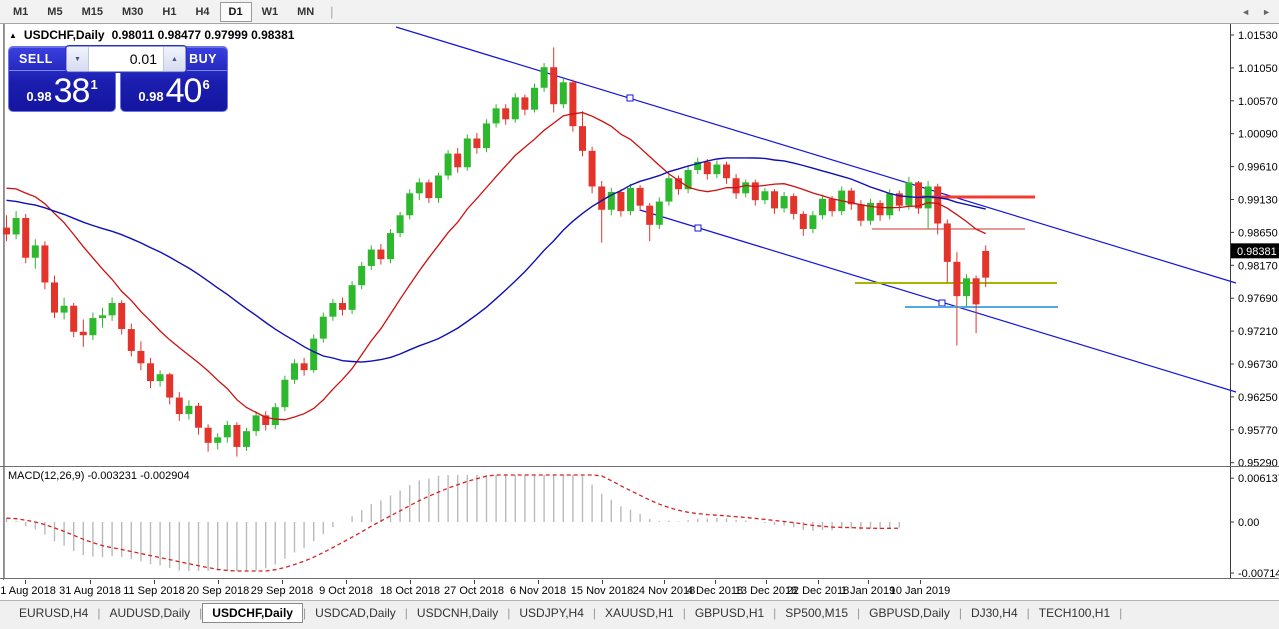 Image resolution: width=1279 pixels, height=629 pixels. Describe the element at coordinates (1258, 135) in the screenshot. I see `svg-text: 1.00090` at that location.